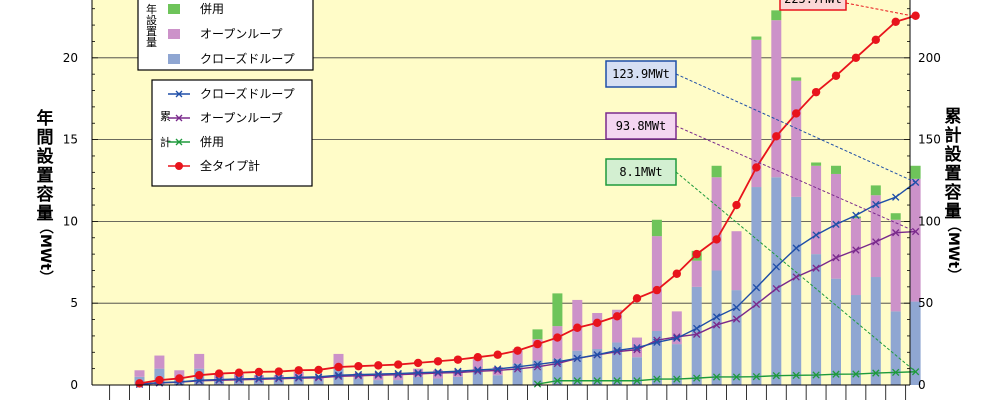 The width and height of the screenshot is (1000, 400). I want to click on callout-label: 123.9MWt, so click(641, 74).